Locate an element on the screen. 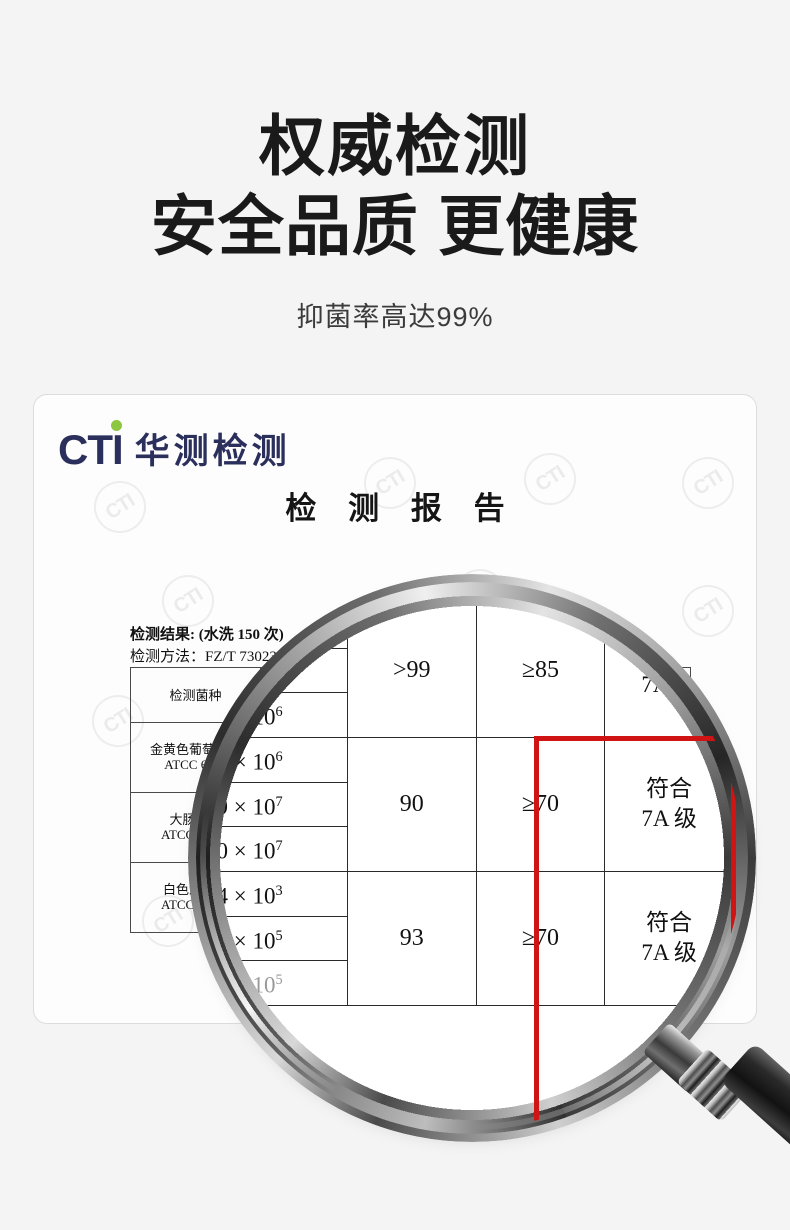  cell-count: 1.9 × 107 is located at coordinates (381, 827).